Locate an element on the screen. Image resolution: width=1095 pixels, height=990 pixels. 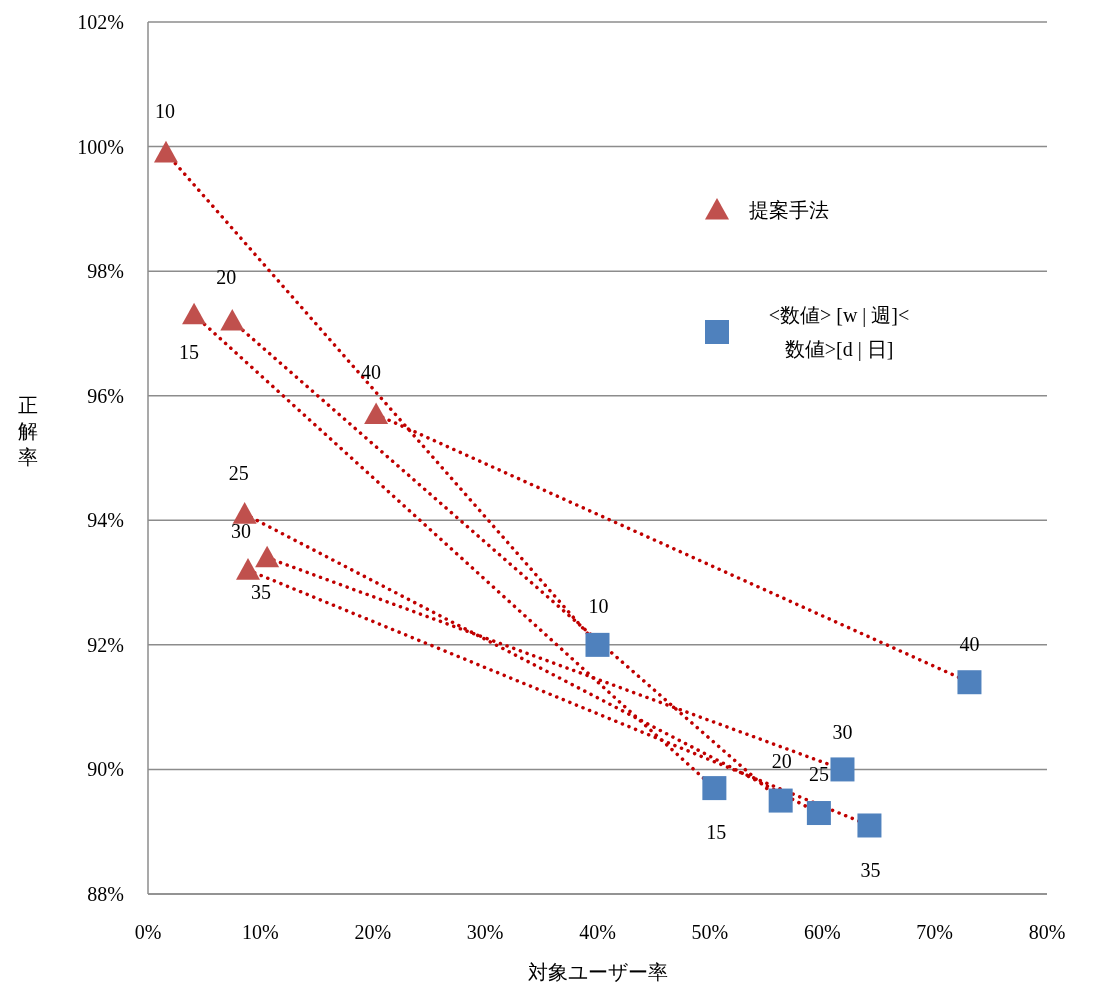
legend-label: 提案手法 is located at coordinates (789, 210).